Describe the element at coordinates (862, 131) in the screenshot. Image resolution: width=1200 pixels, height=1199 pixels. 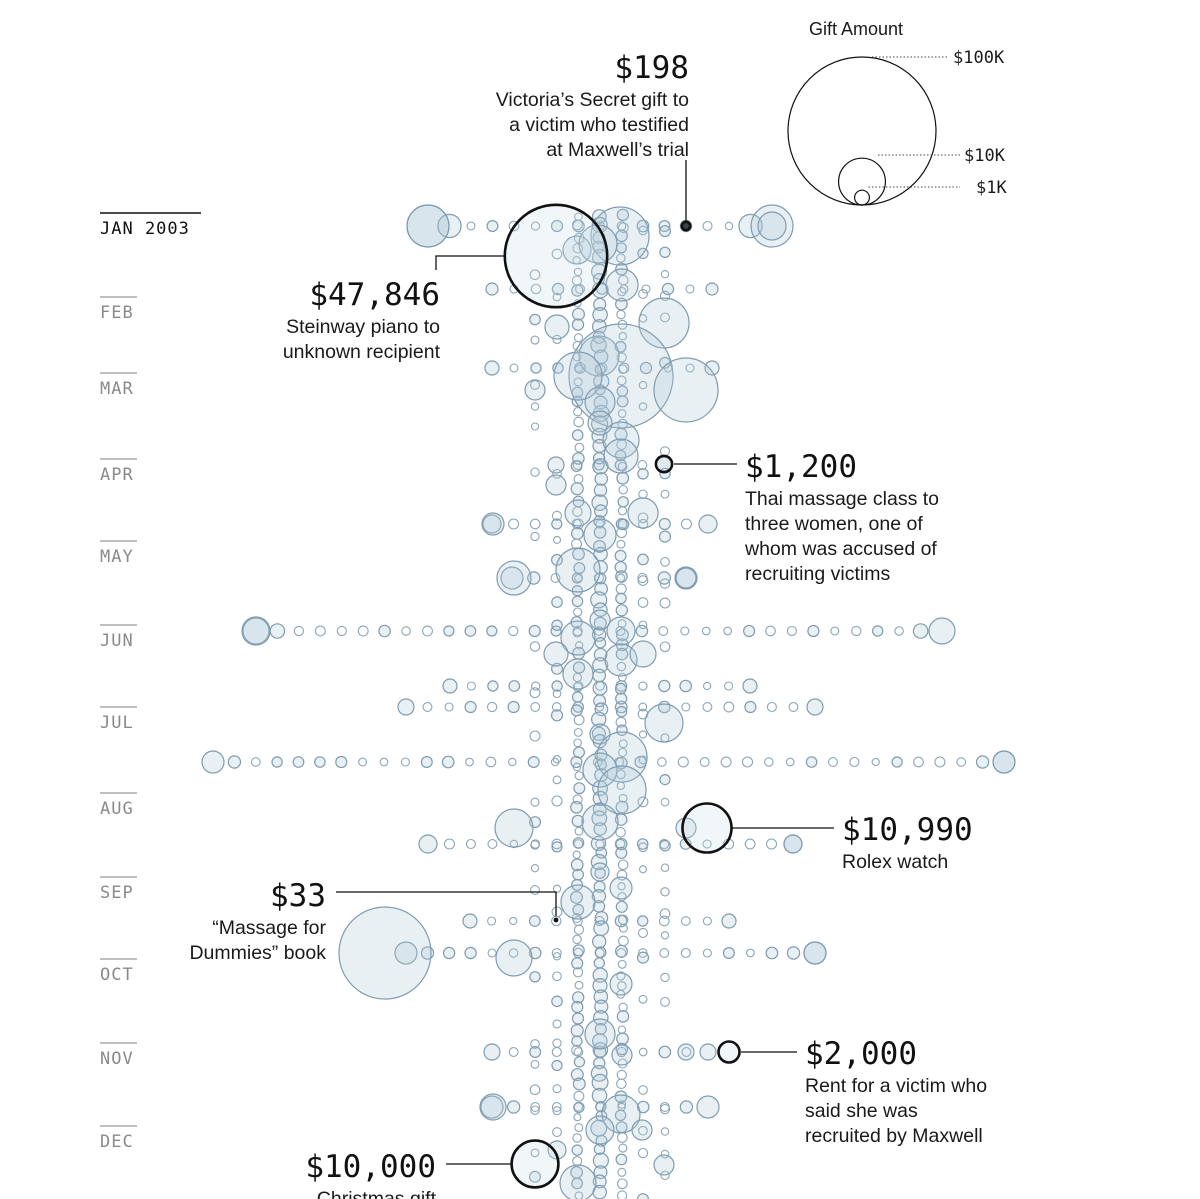
I see `legend-circle` at that location.